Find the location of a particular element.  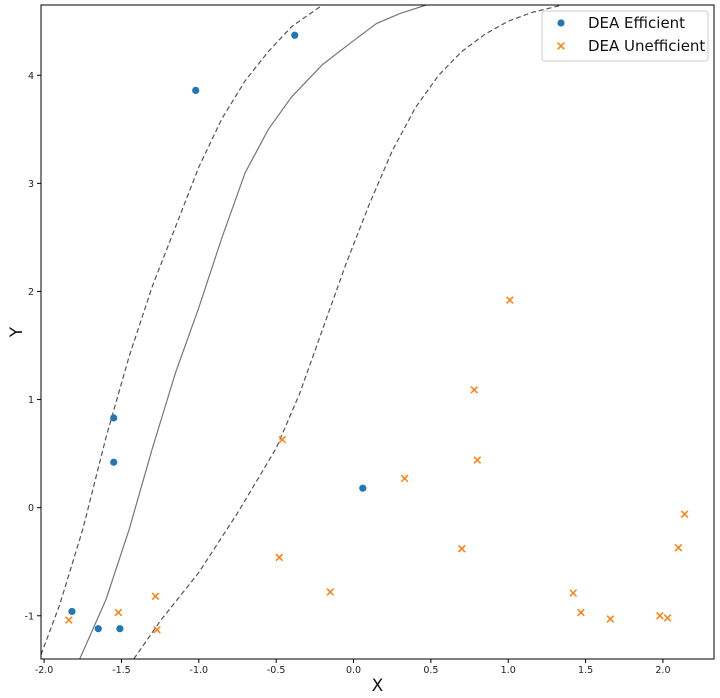

y-tick-label: -1 is located at coordinates (29, 616).